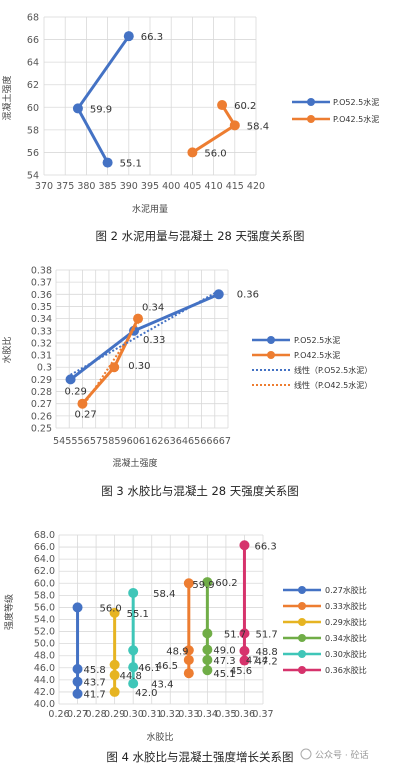 This screenshot has width=400, height=770. What do you see at coordinates (159, 737) in the screenshot?
I see `chart3-xlabel: 水胶比` at bounding box center [159, 737].